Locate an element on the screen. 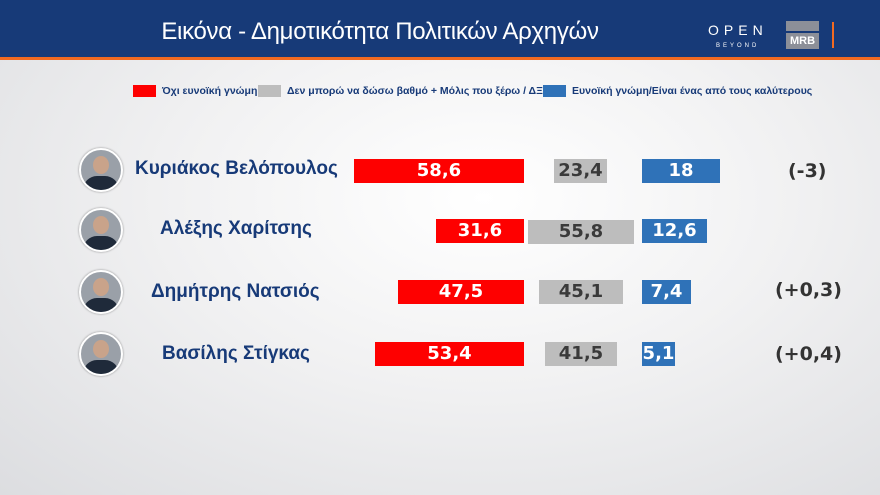  header-bar is located at coordinates (440, 28).